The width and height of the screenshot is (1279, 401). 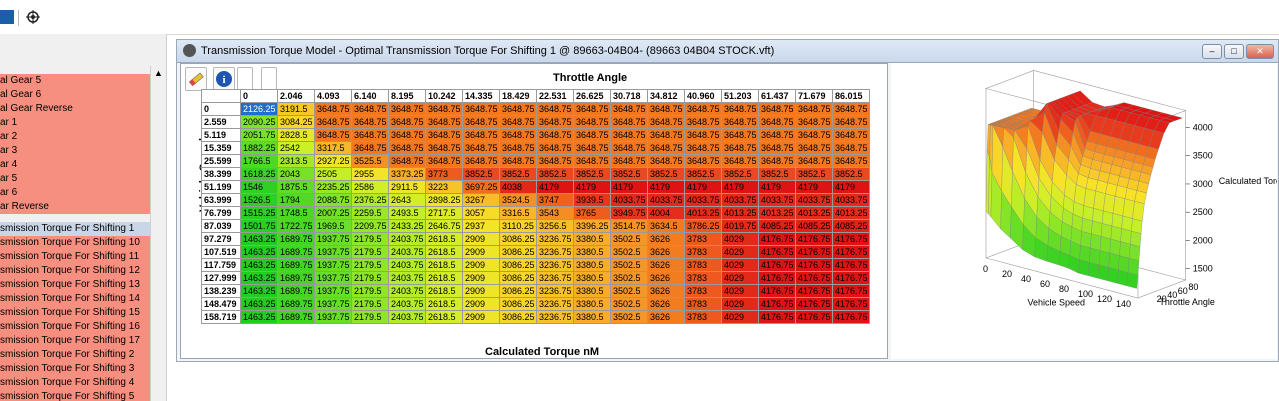 I want to click on sidebar-item: smission Torque For Shifting 1, so click(x=75, y=229).